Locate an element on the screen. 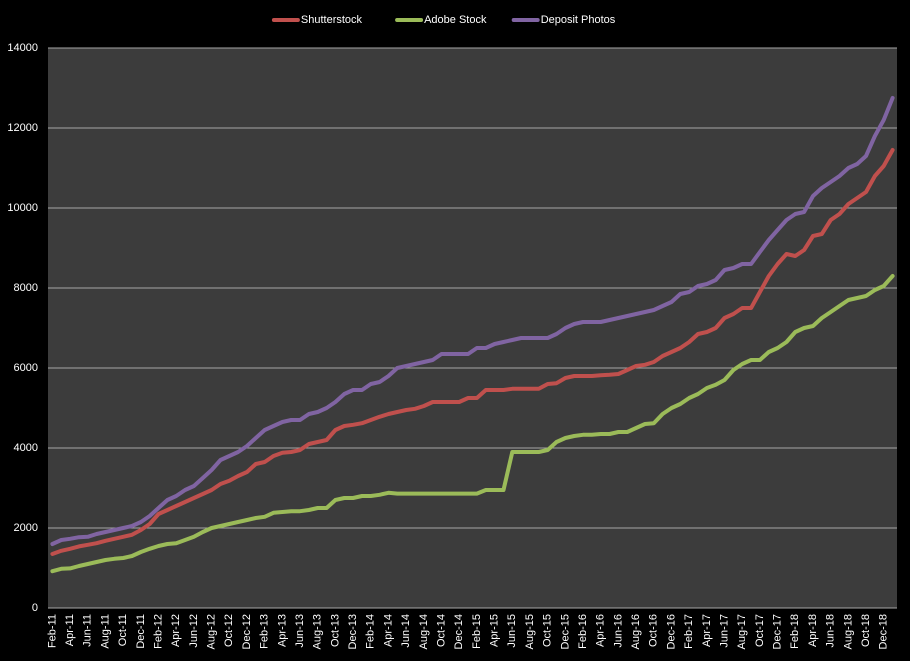 The width and height of the screenshot is (910, 661). x-tick-label: Dec-14 is located at coordinates (459, 631).